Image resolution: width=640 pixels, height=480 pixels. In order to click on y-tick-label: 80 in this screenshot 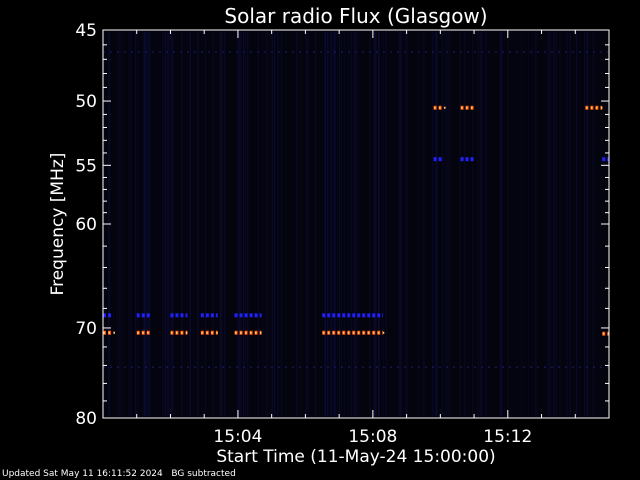, I will do `click(86, 419)`.